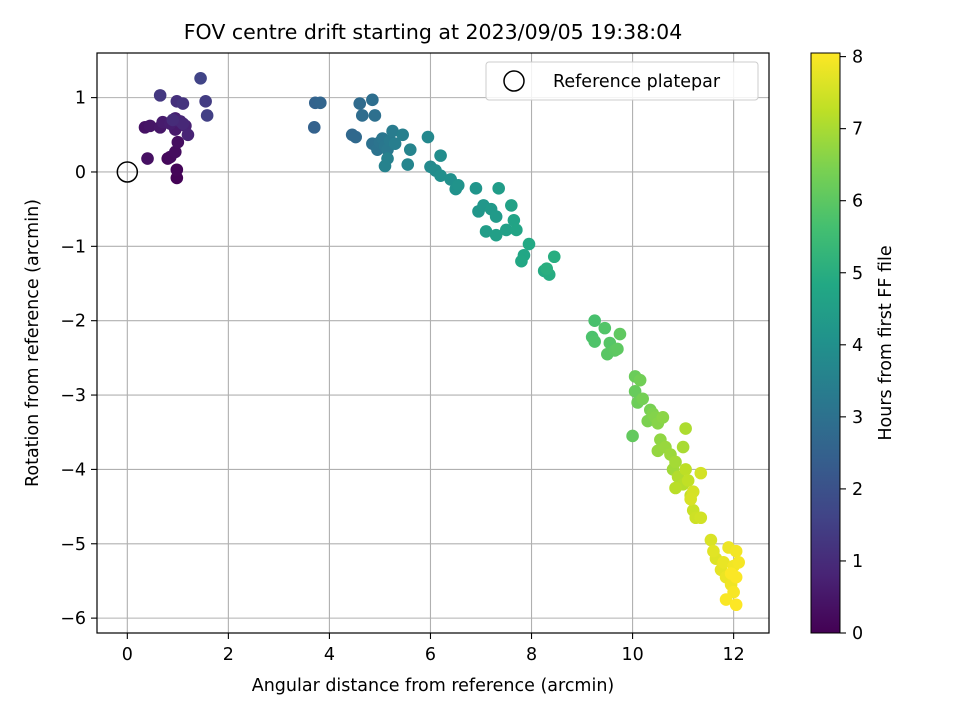 The image size is (960, 720). Describe the element at coordinates (857, 418) in the screenshot. I see `colorbar-tick-label: 3` at that location.